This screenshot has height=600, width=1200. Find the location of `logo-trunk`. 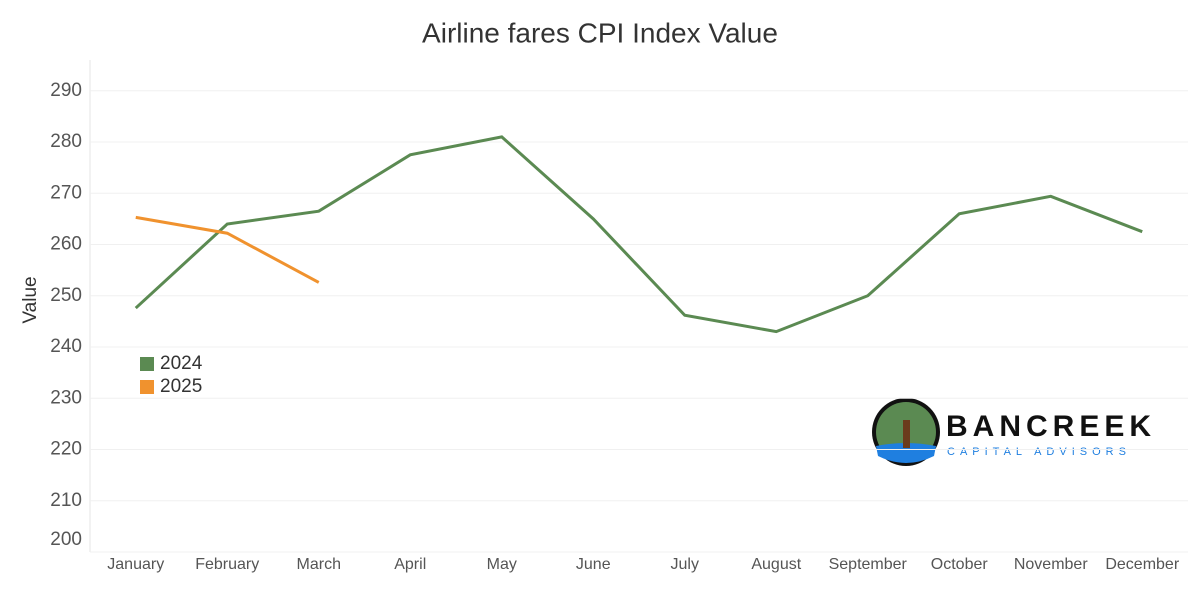

logo-trunk is located at coordinates (906, 434).